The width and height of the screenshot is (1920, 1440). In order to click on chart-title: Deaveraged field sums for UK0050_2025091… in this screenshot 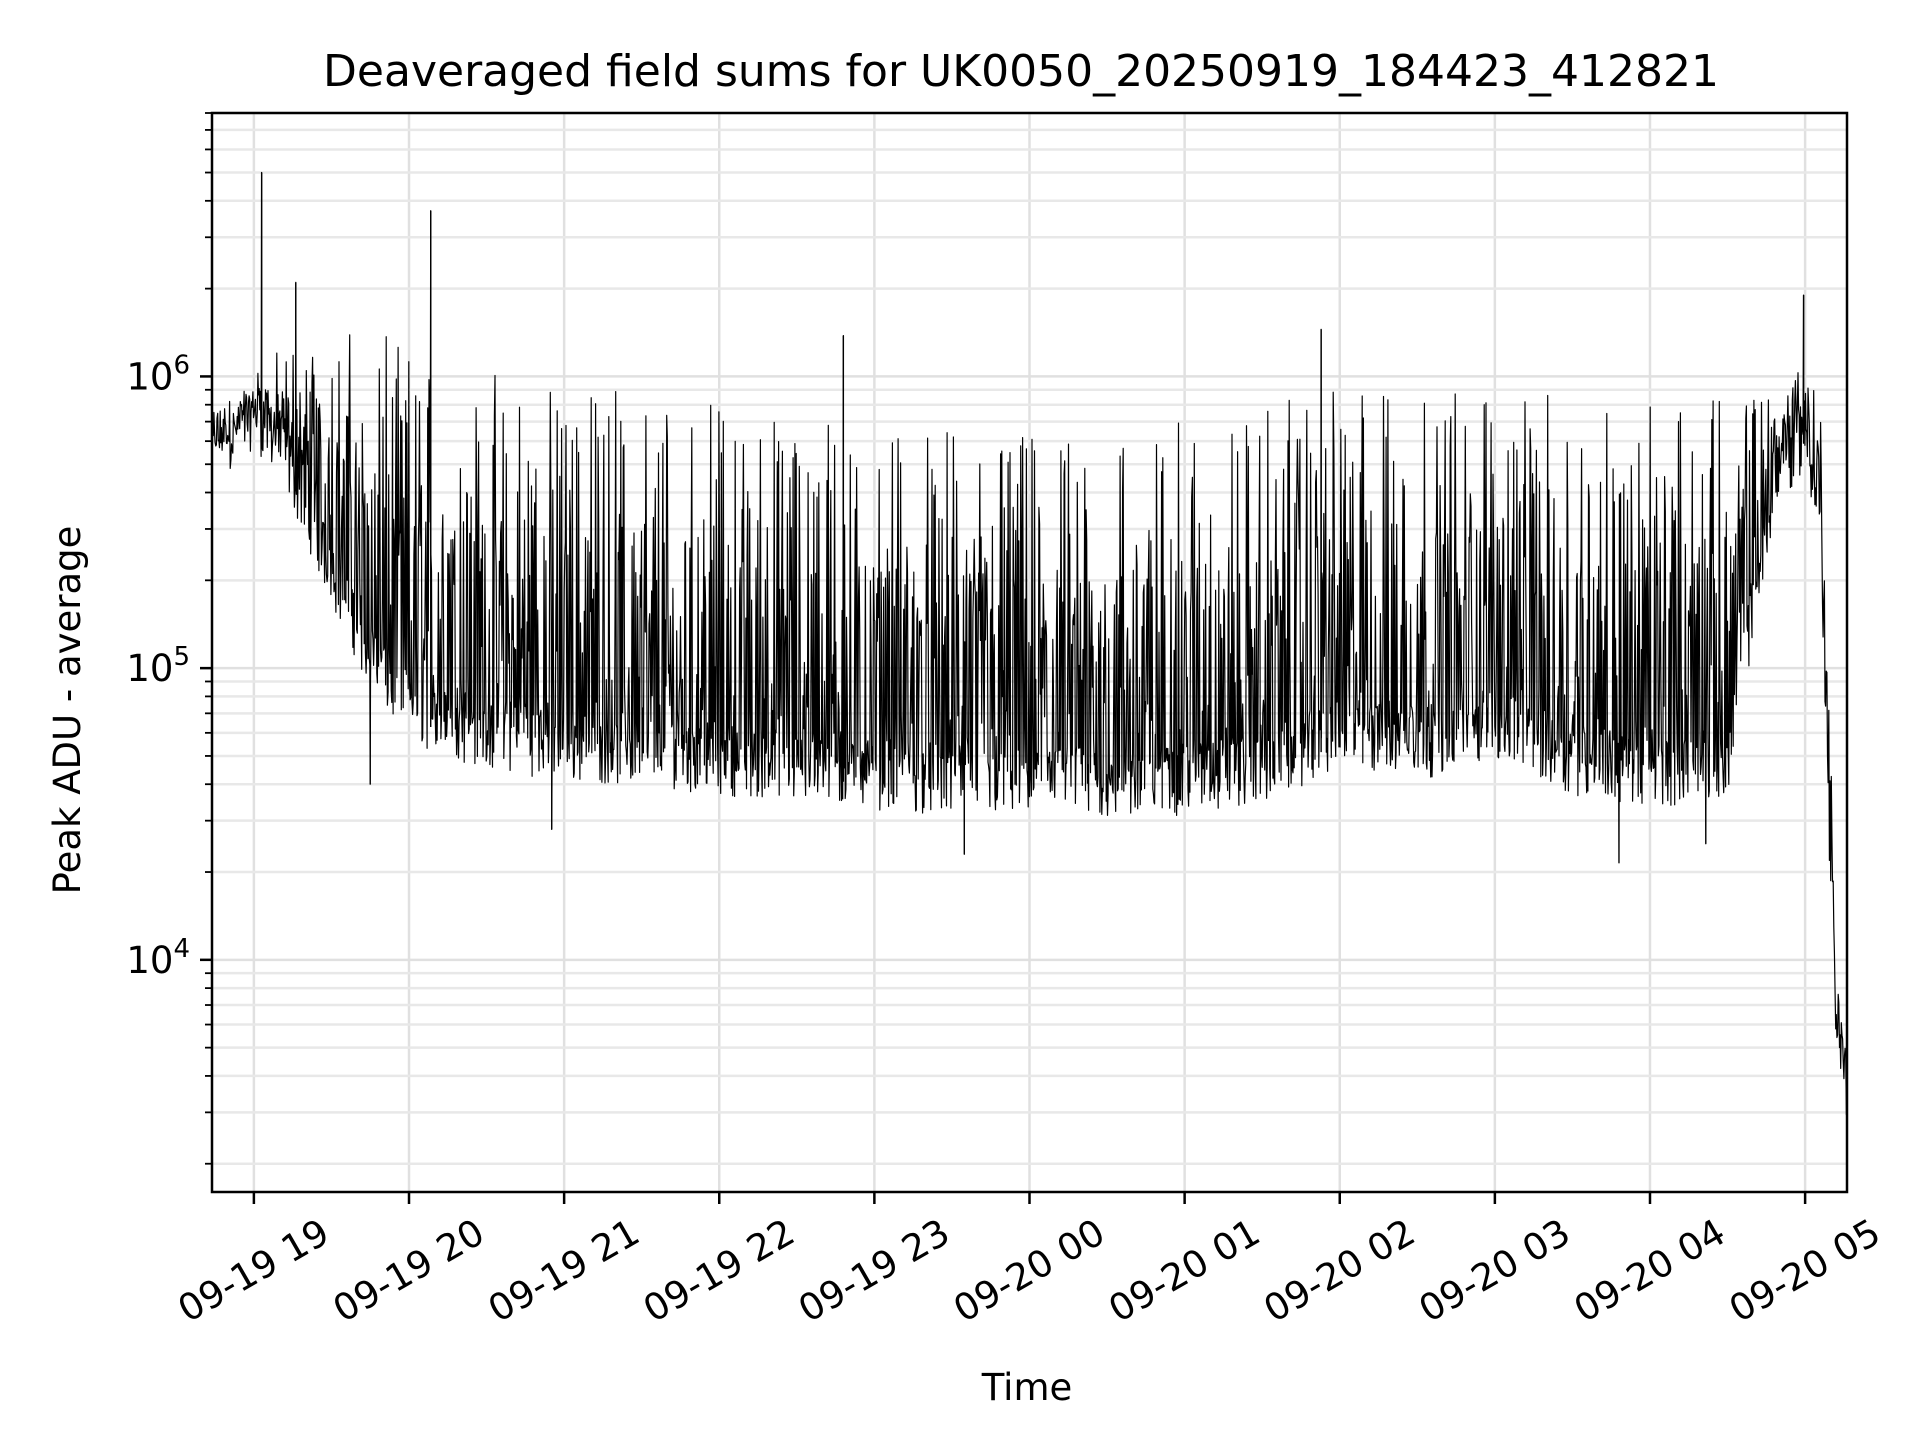, I will do `click(1021, 71)`.